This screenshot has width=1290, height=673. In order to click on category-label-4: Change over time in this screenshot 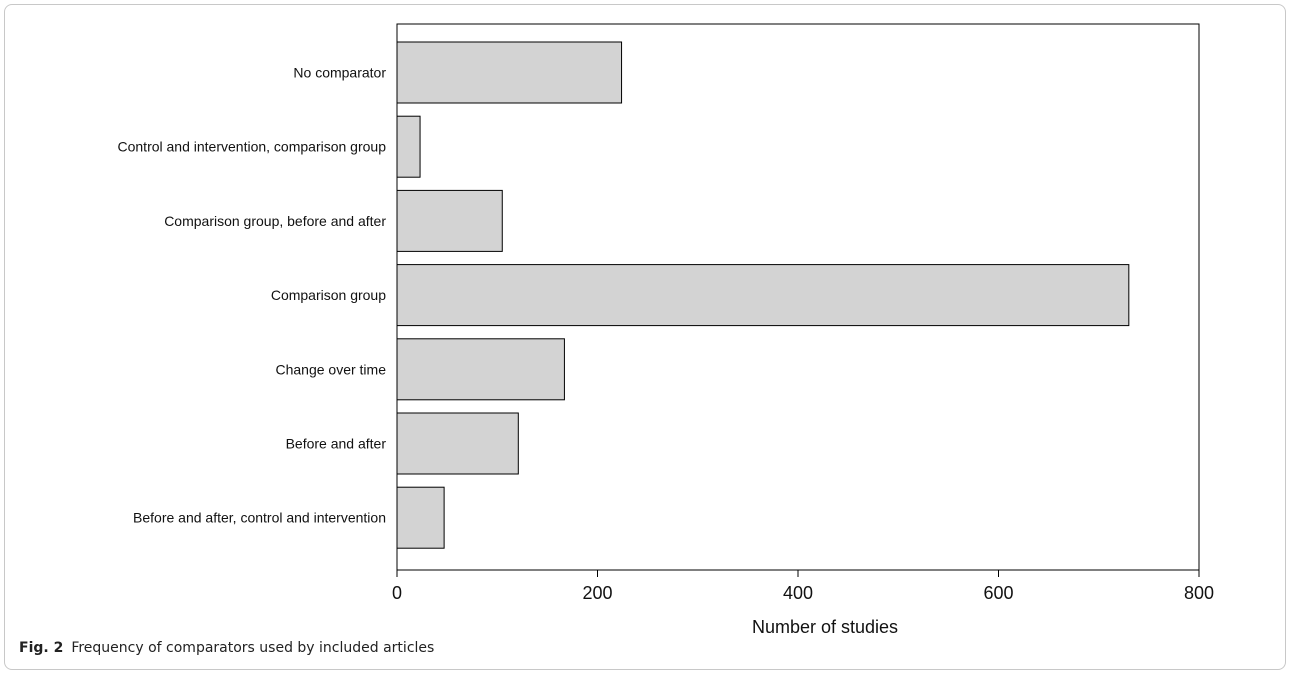, I will do `click(330, 369)`.